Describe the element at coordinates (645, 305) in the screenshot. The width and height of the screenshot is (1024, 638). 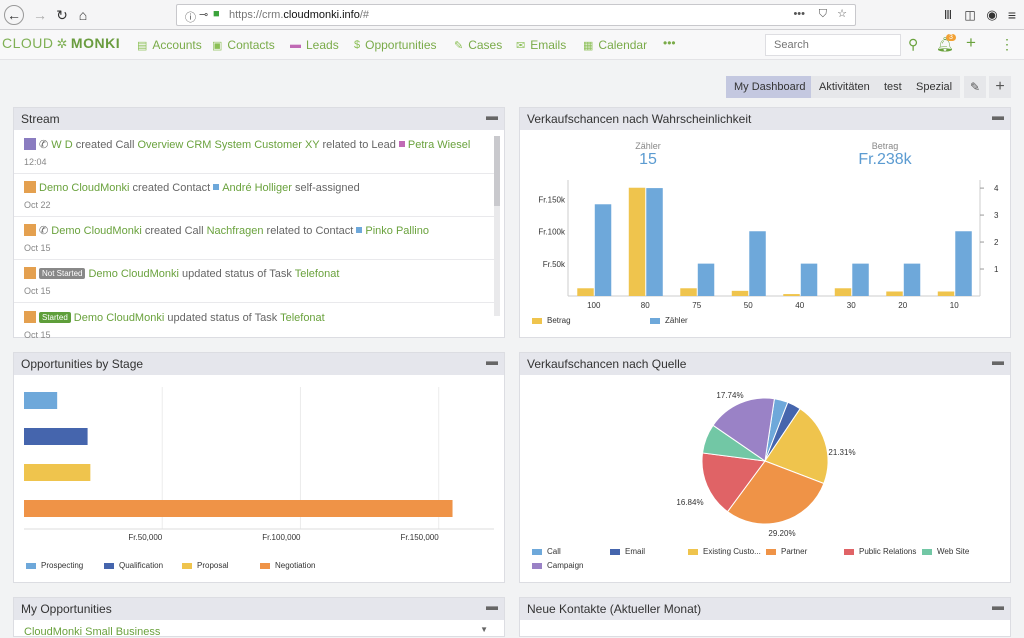
I see `x-tick-label: 80` at that location.